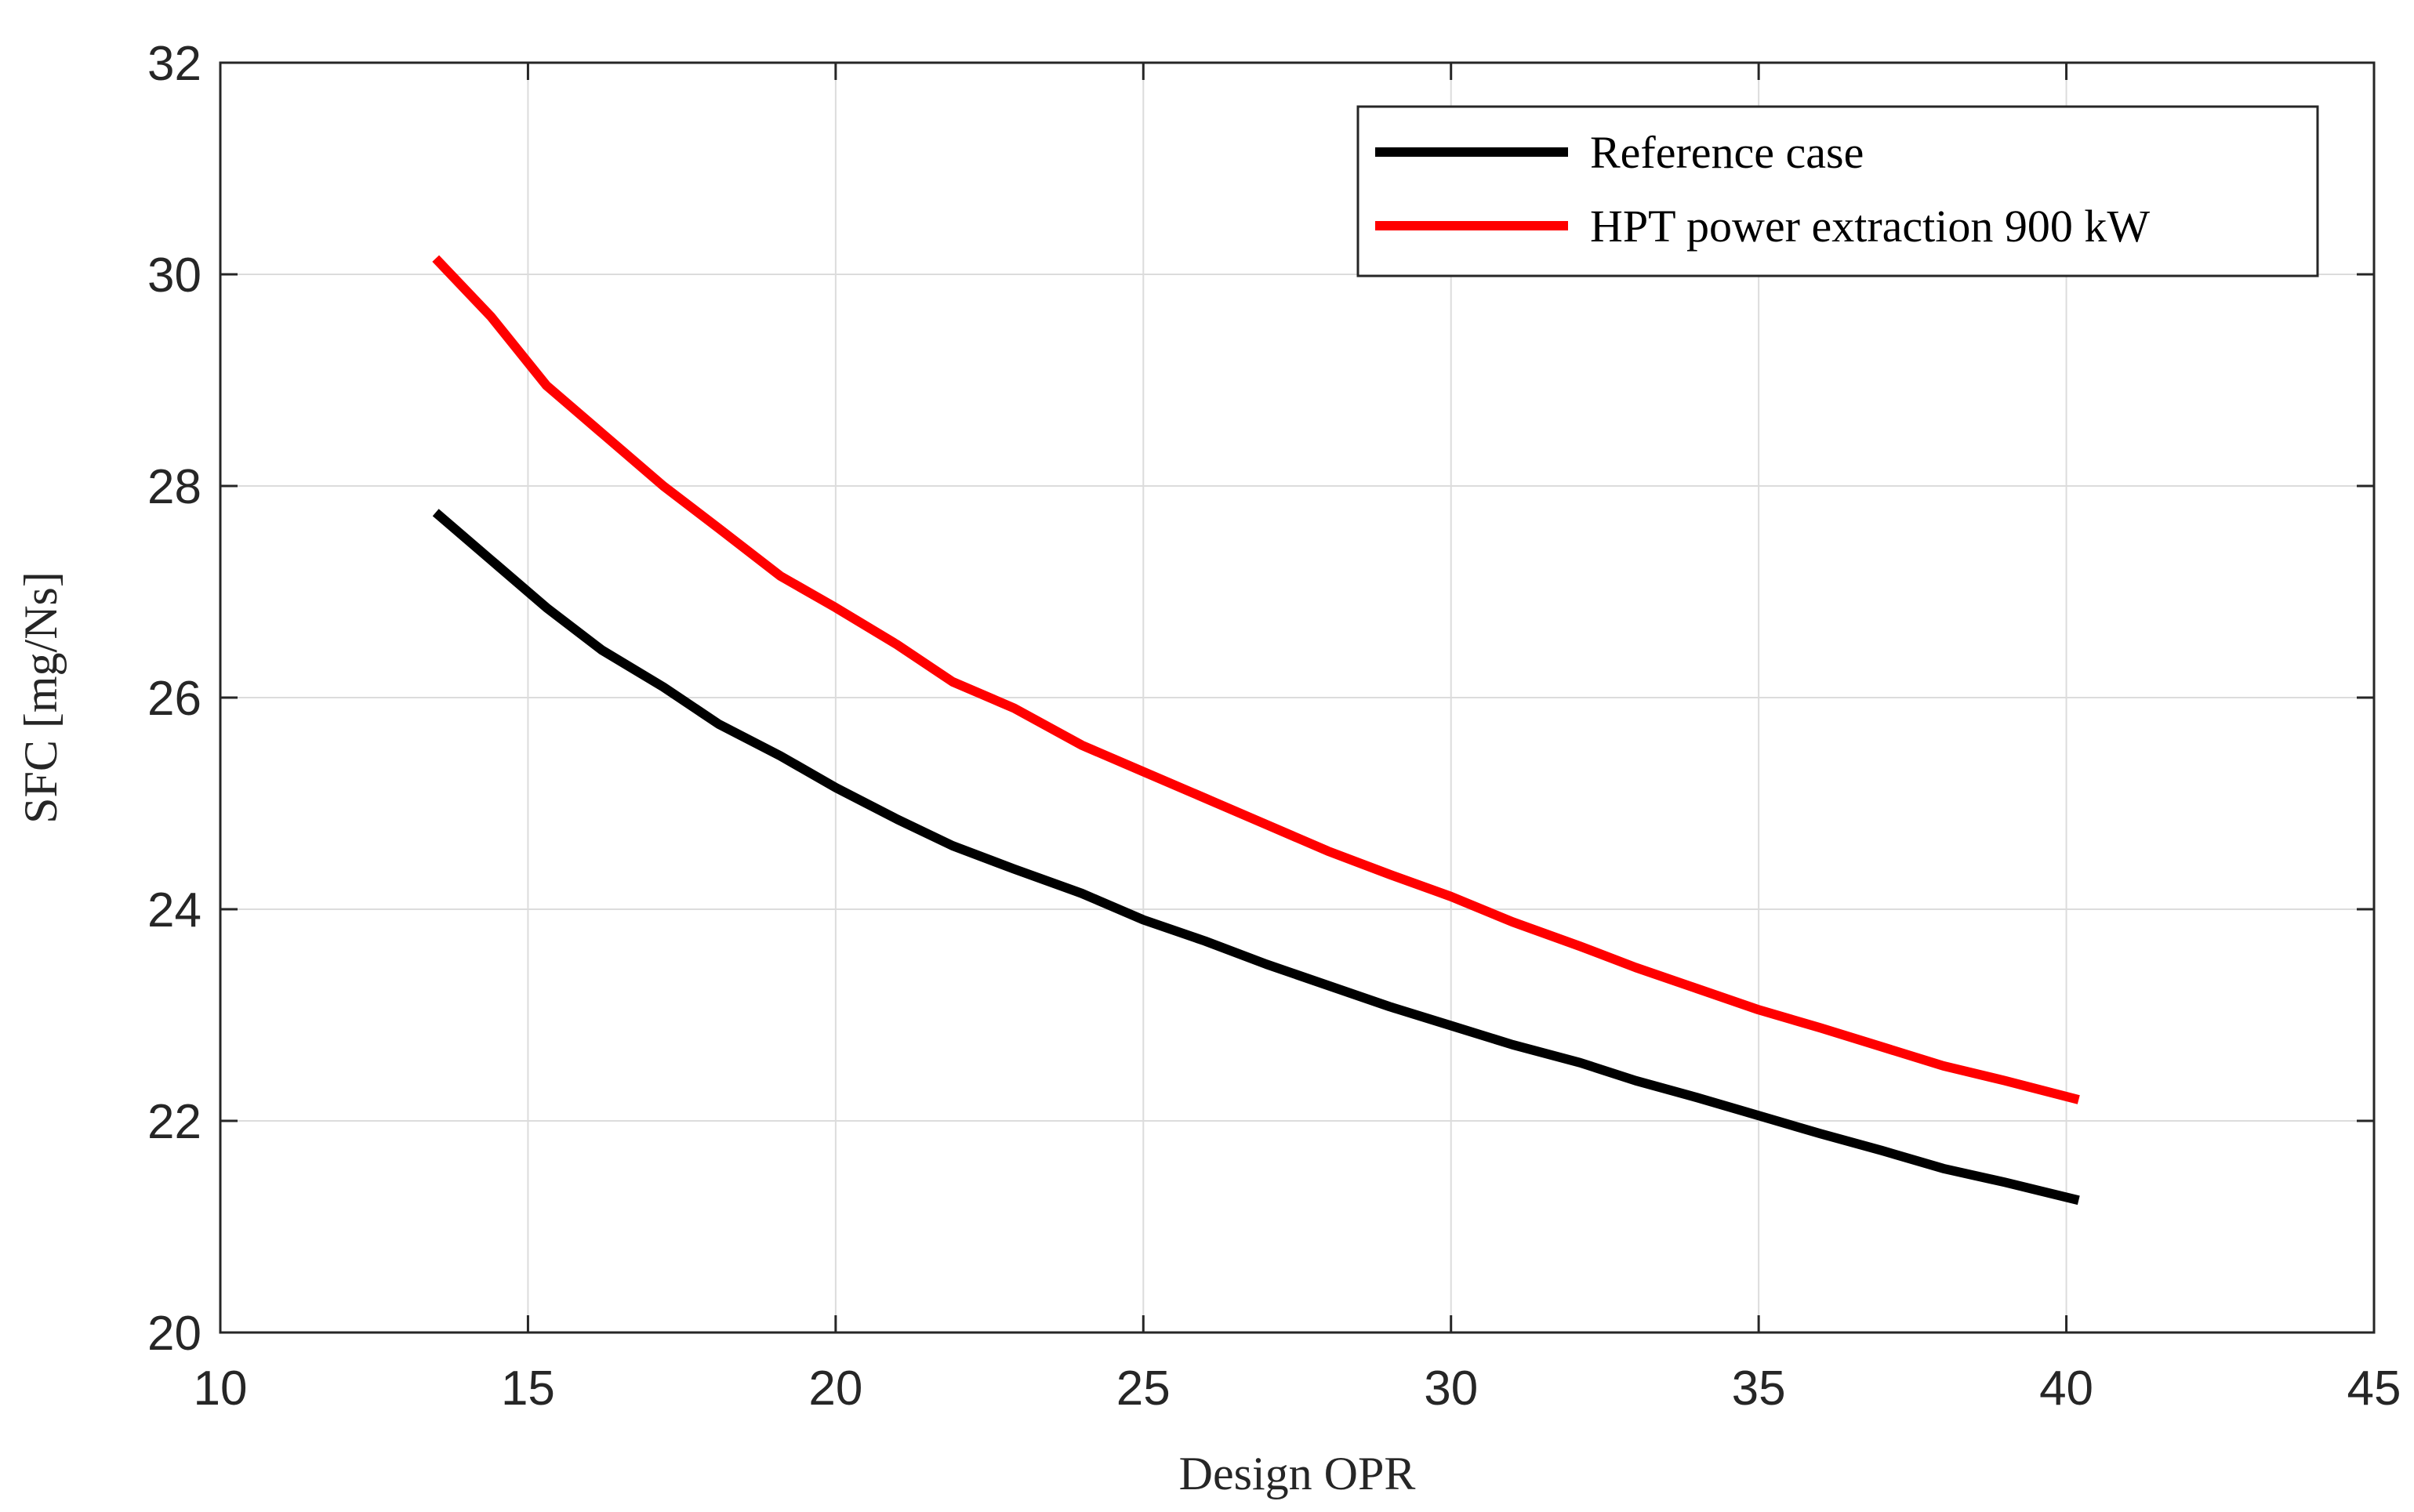 The height and width of the screenshot is (1512, 2414). What do you see at coordinates (1143, 1389) in the screenshot?
I see `x-tick-label: 25` at bounding box center [1143, 1389].